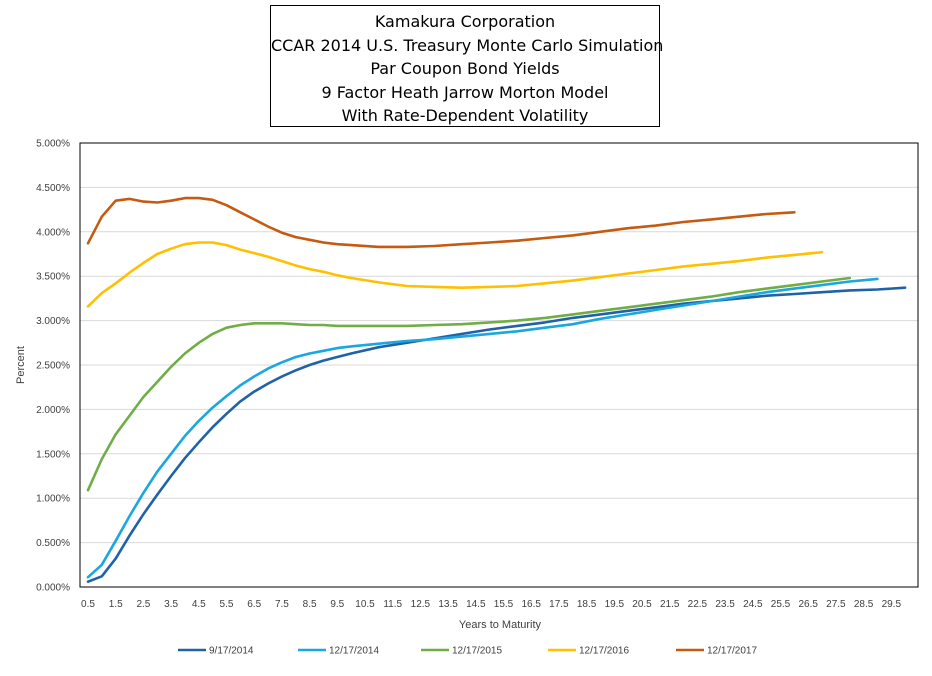 This screenshot has height=676, width=932. I want to click on x-tick-label: 0.5, so click(88, 604).